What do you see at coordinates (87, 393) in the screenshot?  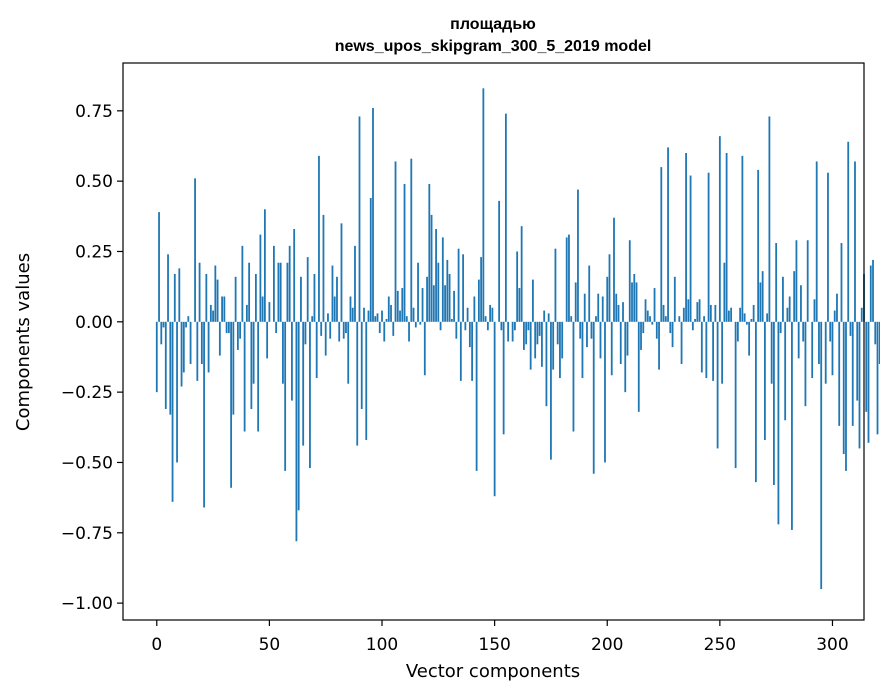 I see `y-tick-label: −0.25` at bounding box center [87, 393].